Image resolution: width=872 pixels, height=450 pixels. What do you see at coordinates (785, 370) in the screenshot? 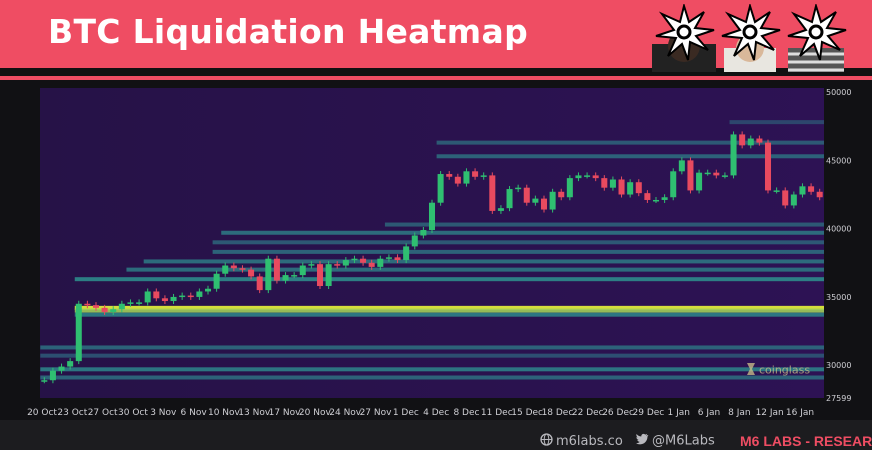
I see `watermark-text: coinglass` at bounding box center [785, 370].